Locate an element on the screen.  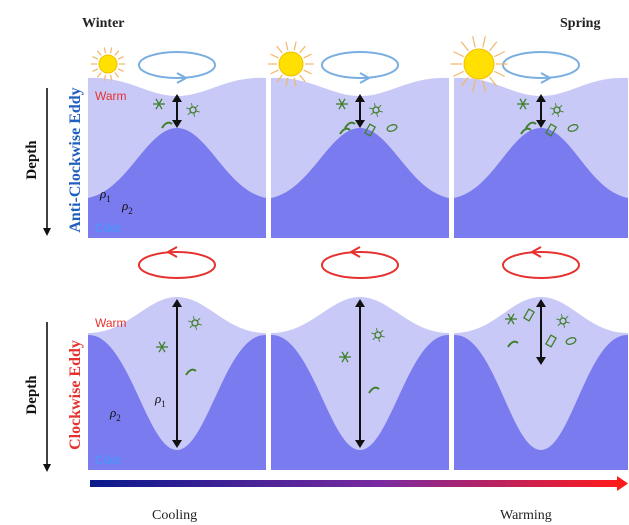
eddy-label-top-word1: Anti-Clockwise is located at coordinates (75, 180).